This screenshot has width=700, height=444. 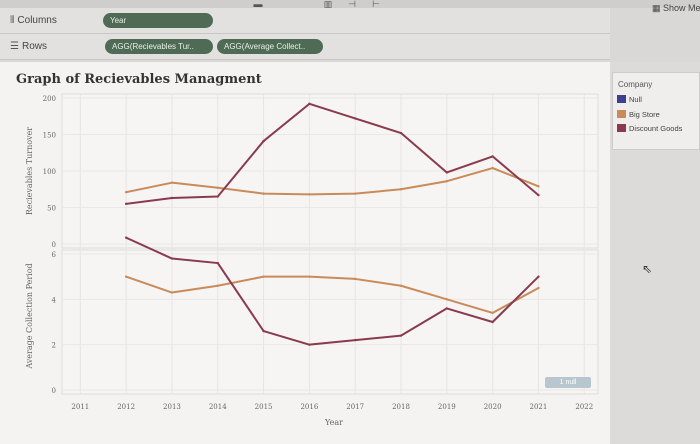 I want to click on sort-descending-icon: ⊢, so click(x=376, y=4).